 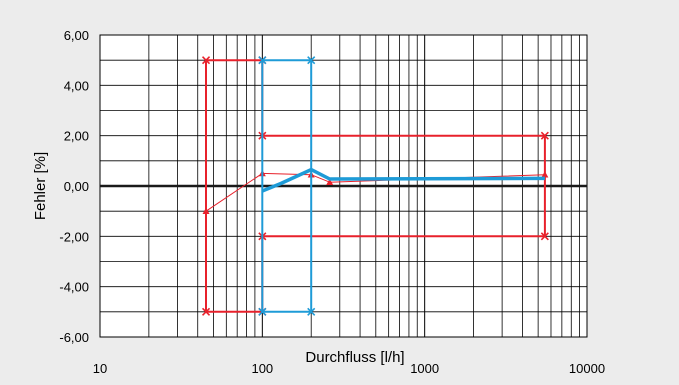 What do you see at coordinates (587, 368) in the screenshot?
I see `x-tick-label: 10000` at bounding box center [587, 368].